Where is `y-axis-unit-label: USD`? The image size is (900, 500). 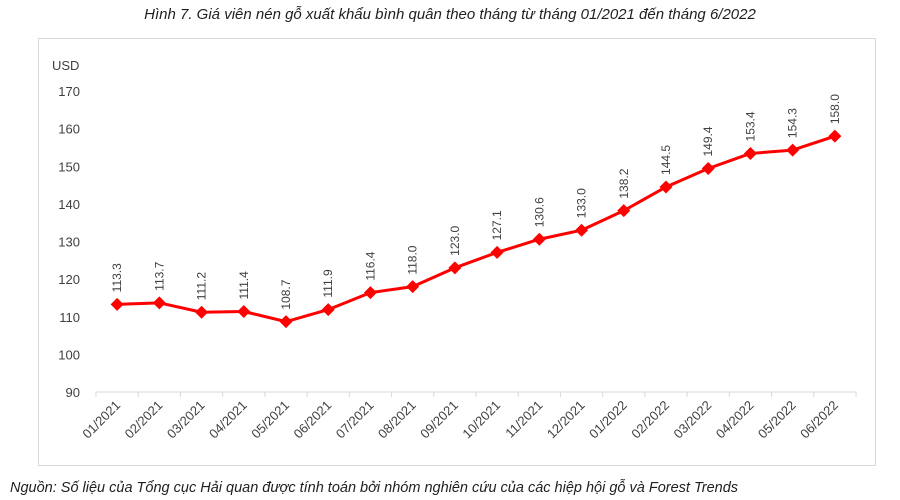
y-axis-unit-label: USD is located at coordinates (65, 65).